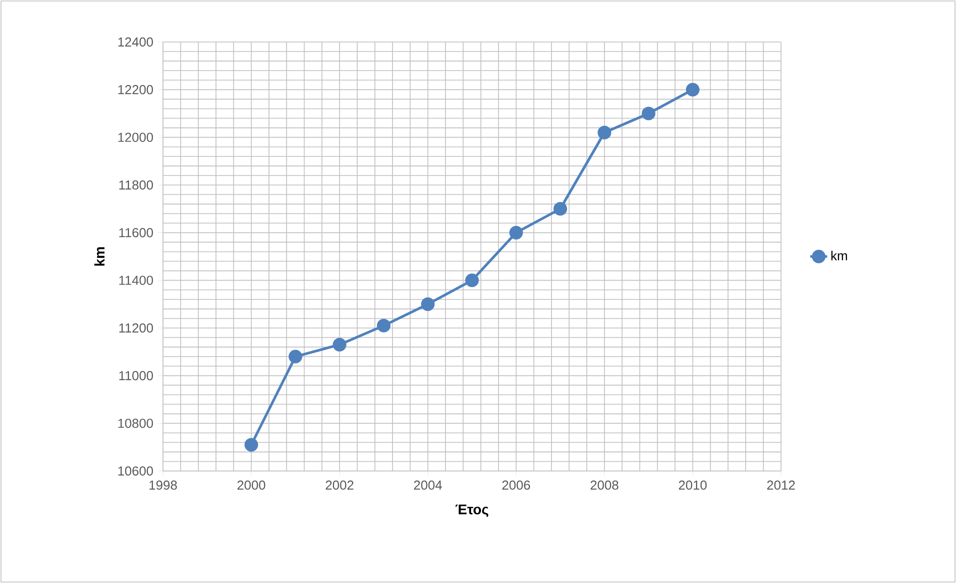 Image resolution: width=956 pixels, height=583 pixels. Describe the element at coordinates (136, 233) in the screenshot. I see `y-tick-label: 11600` at that location.